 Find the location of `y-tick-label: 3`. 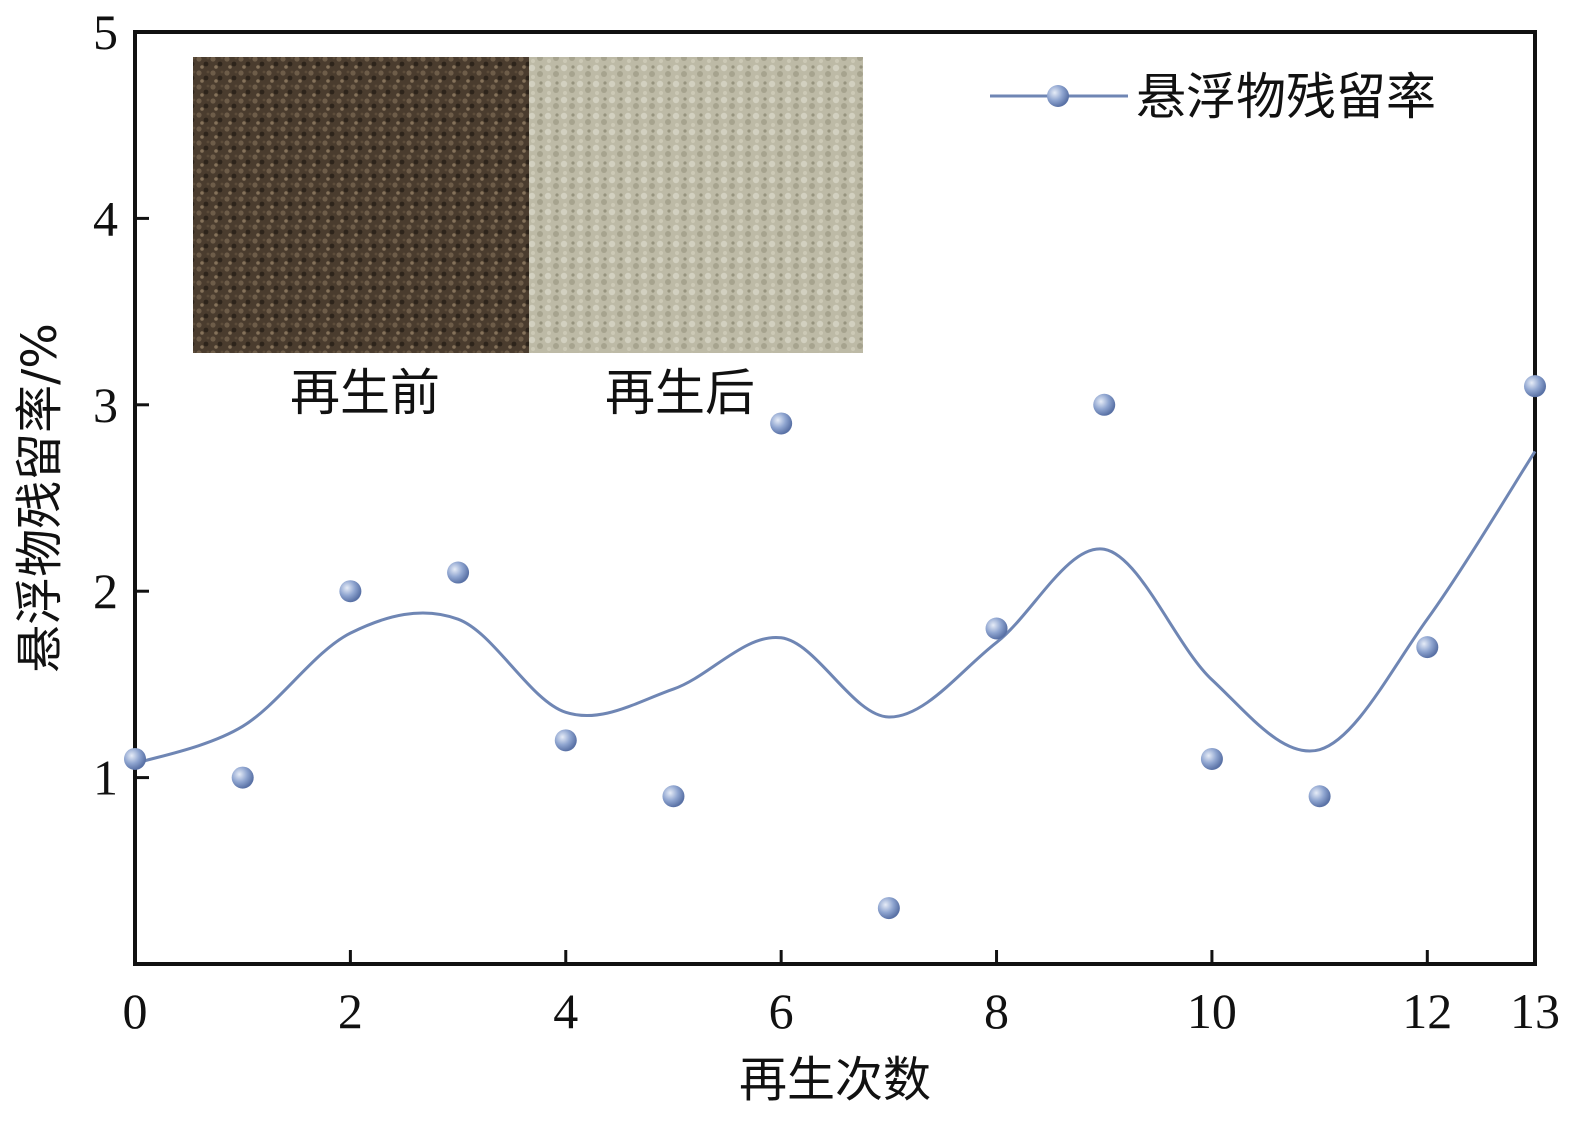

y-tick-label: 3 is located at coordinates (105, 405).